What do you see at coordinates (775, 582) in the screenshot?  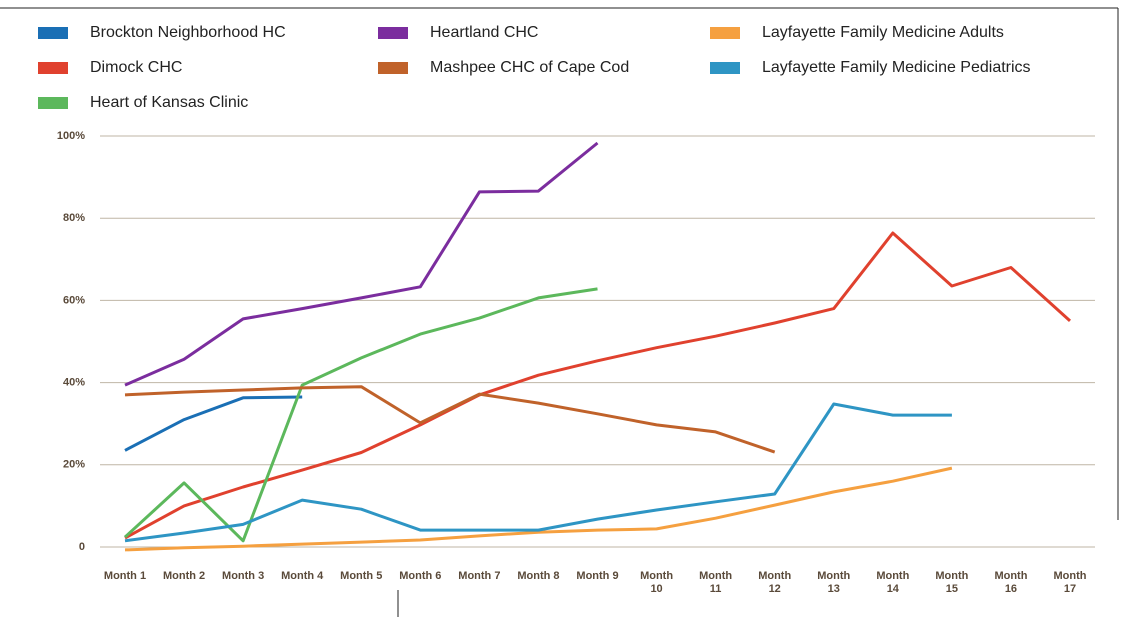 I see `x-tick-label: Month 12` at bounding box center [775, 582].